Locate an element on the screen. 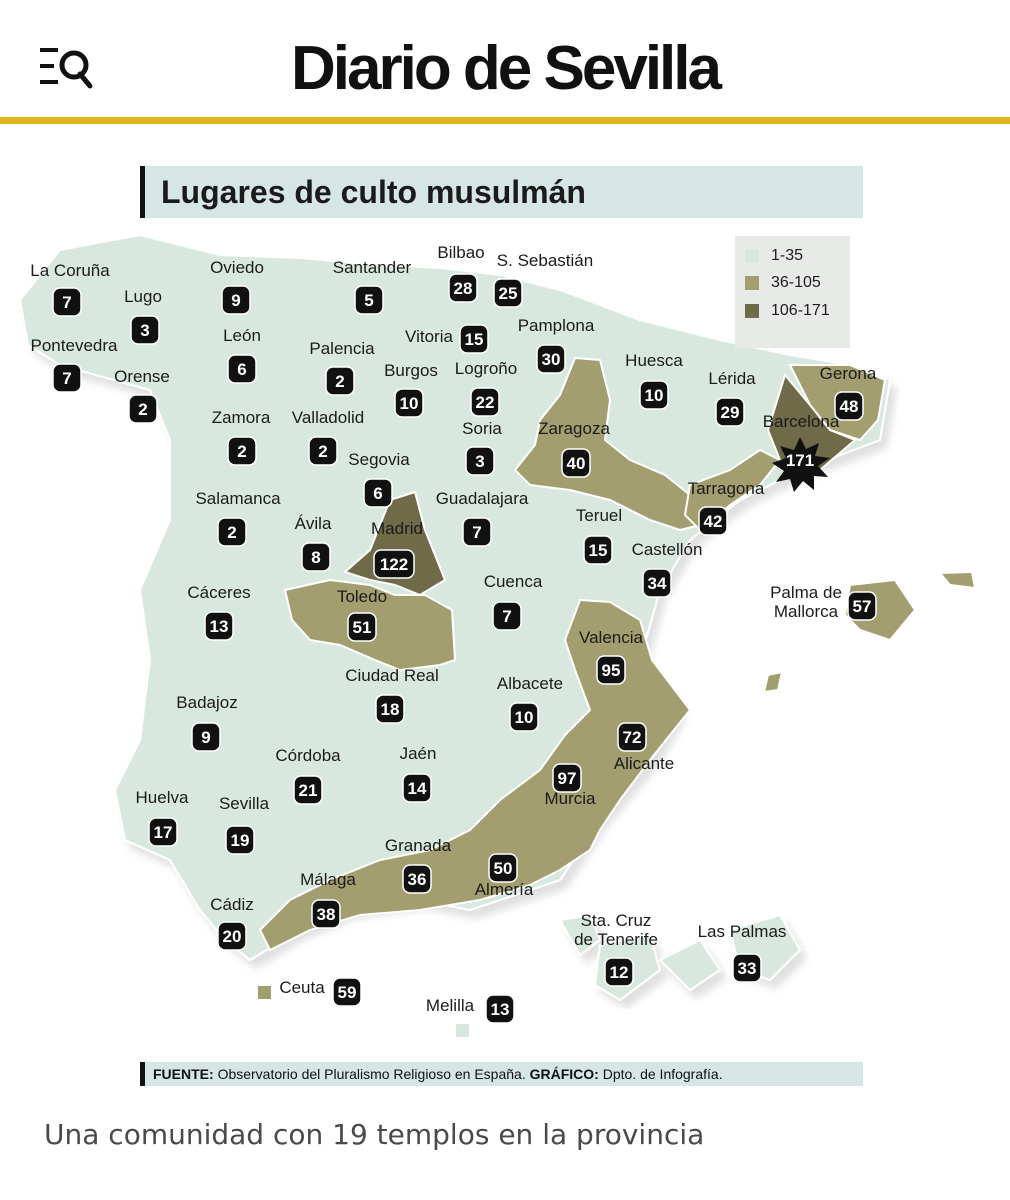  province-label-caceres: Cáceres is located at coordinates (218, 592).